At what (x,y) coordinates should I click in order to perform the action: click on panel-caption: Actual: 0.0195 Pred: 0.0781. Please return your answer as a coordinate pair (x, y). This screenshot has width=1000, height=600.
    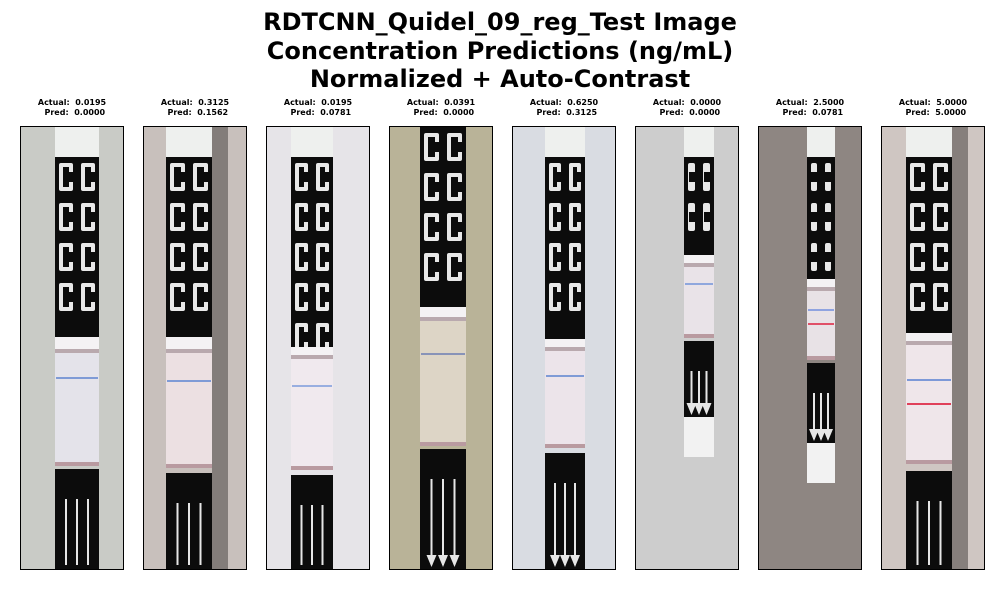
    Looking at the image, I should click on (318, 108).